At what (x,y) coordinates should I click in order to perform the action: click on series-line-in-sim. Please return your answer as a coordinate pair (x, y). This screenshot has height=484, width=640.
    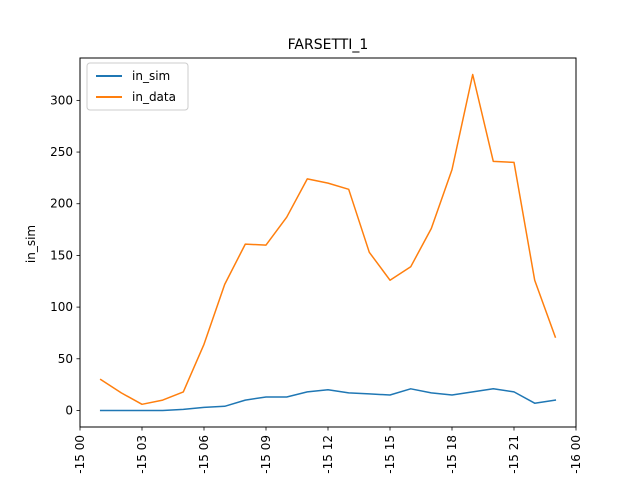
    Looking at the image, I should click on (328, 400).